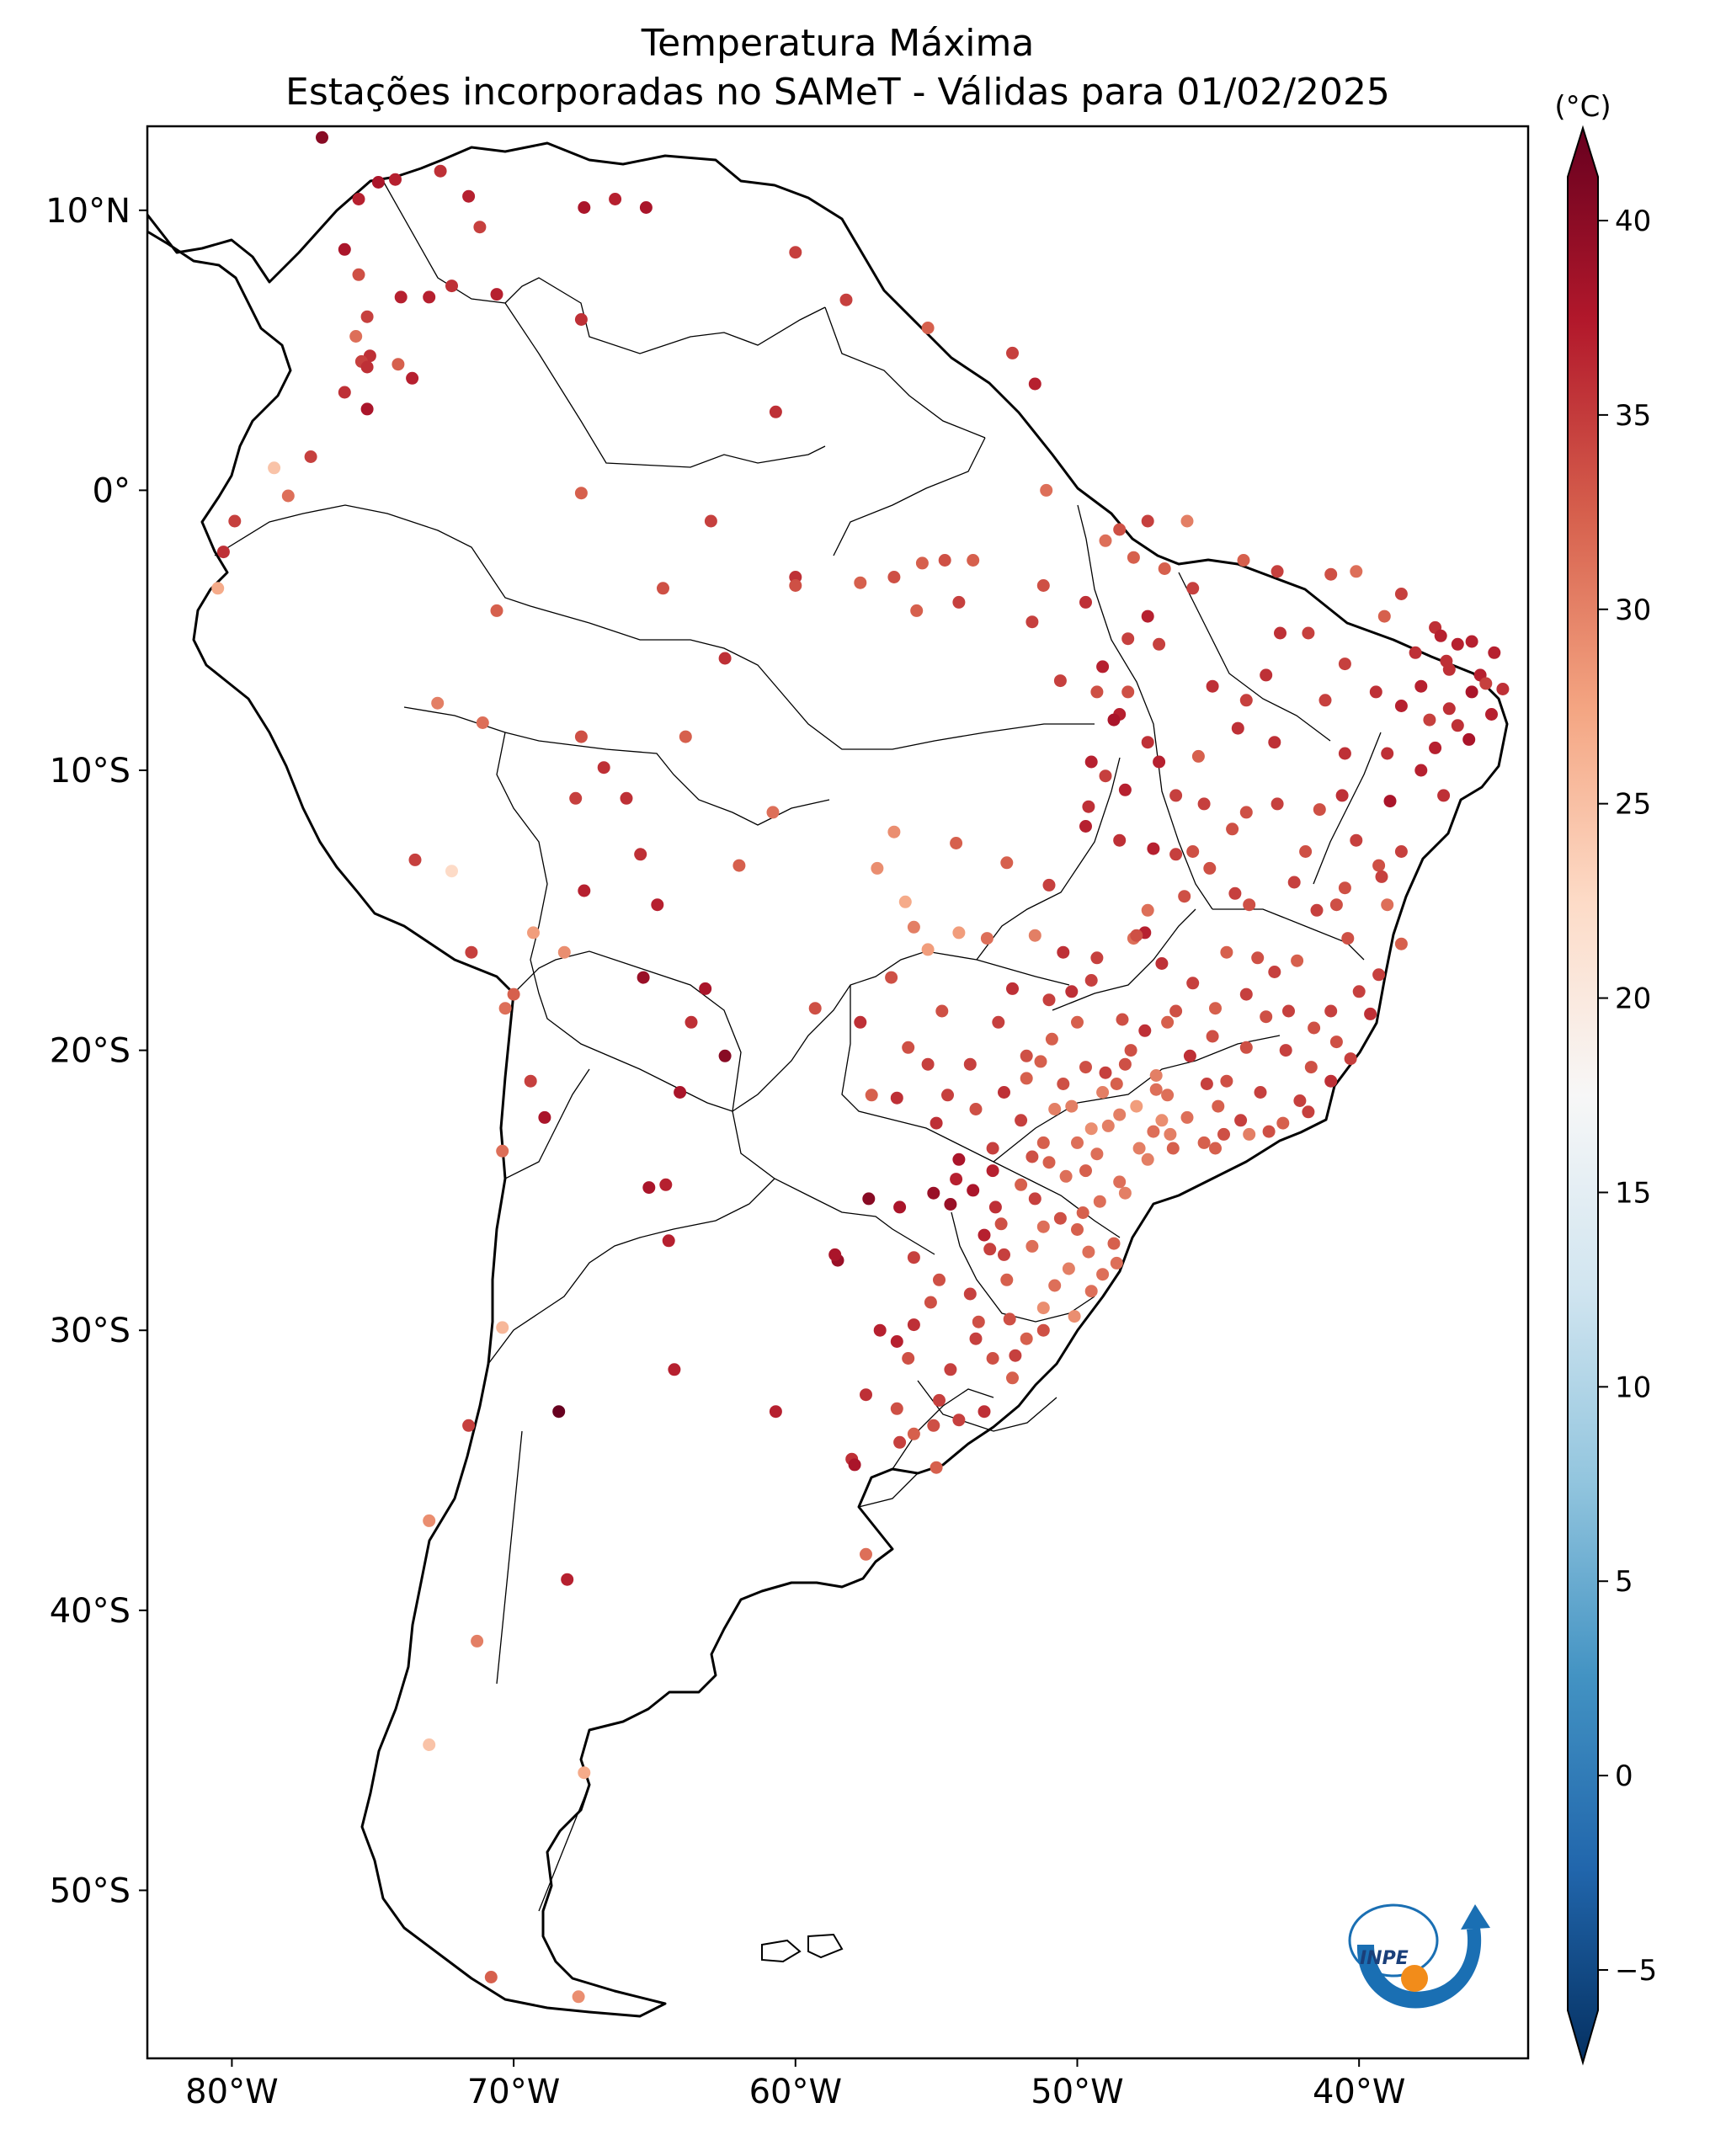  What do you see at coordinates (1582, 107) in the screenshot?
I see `colorbar-unit: (°C)` at bounding box center [1582, 107].